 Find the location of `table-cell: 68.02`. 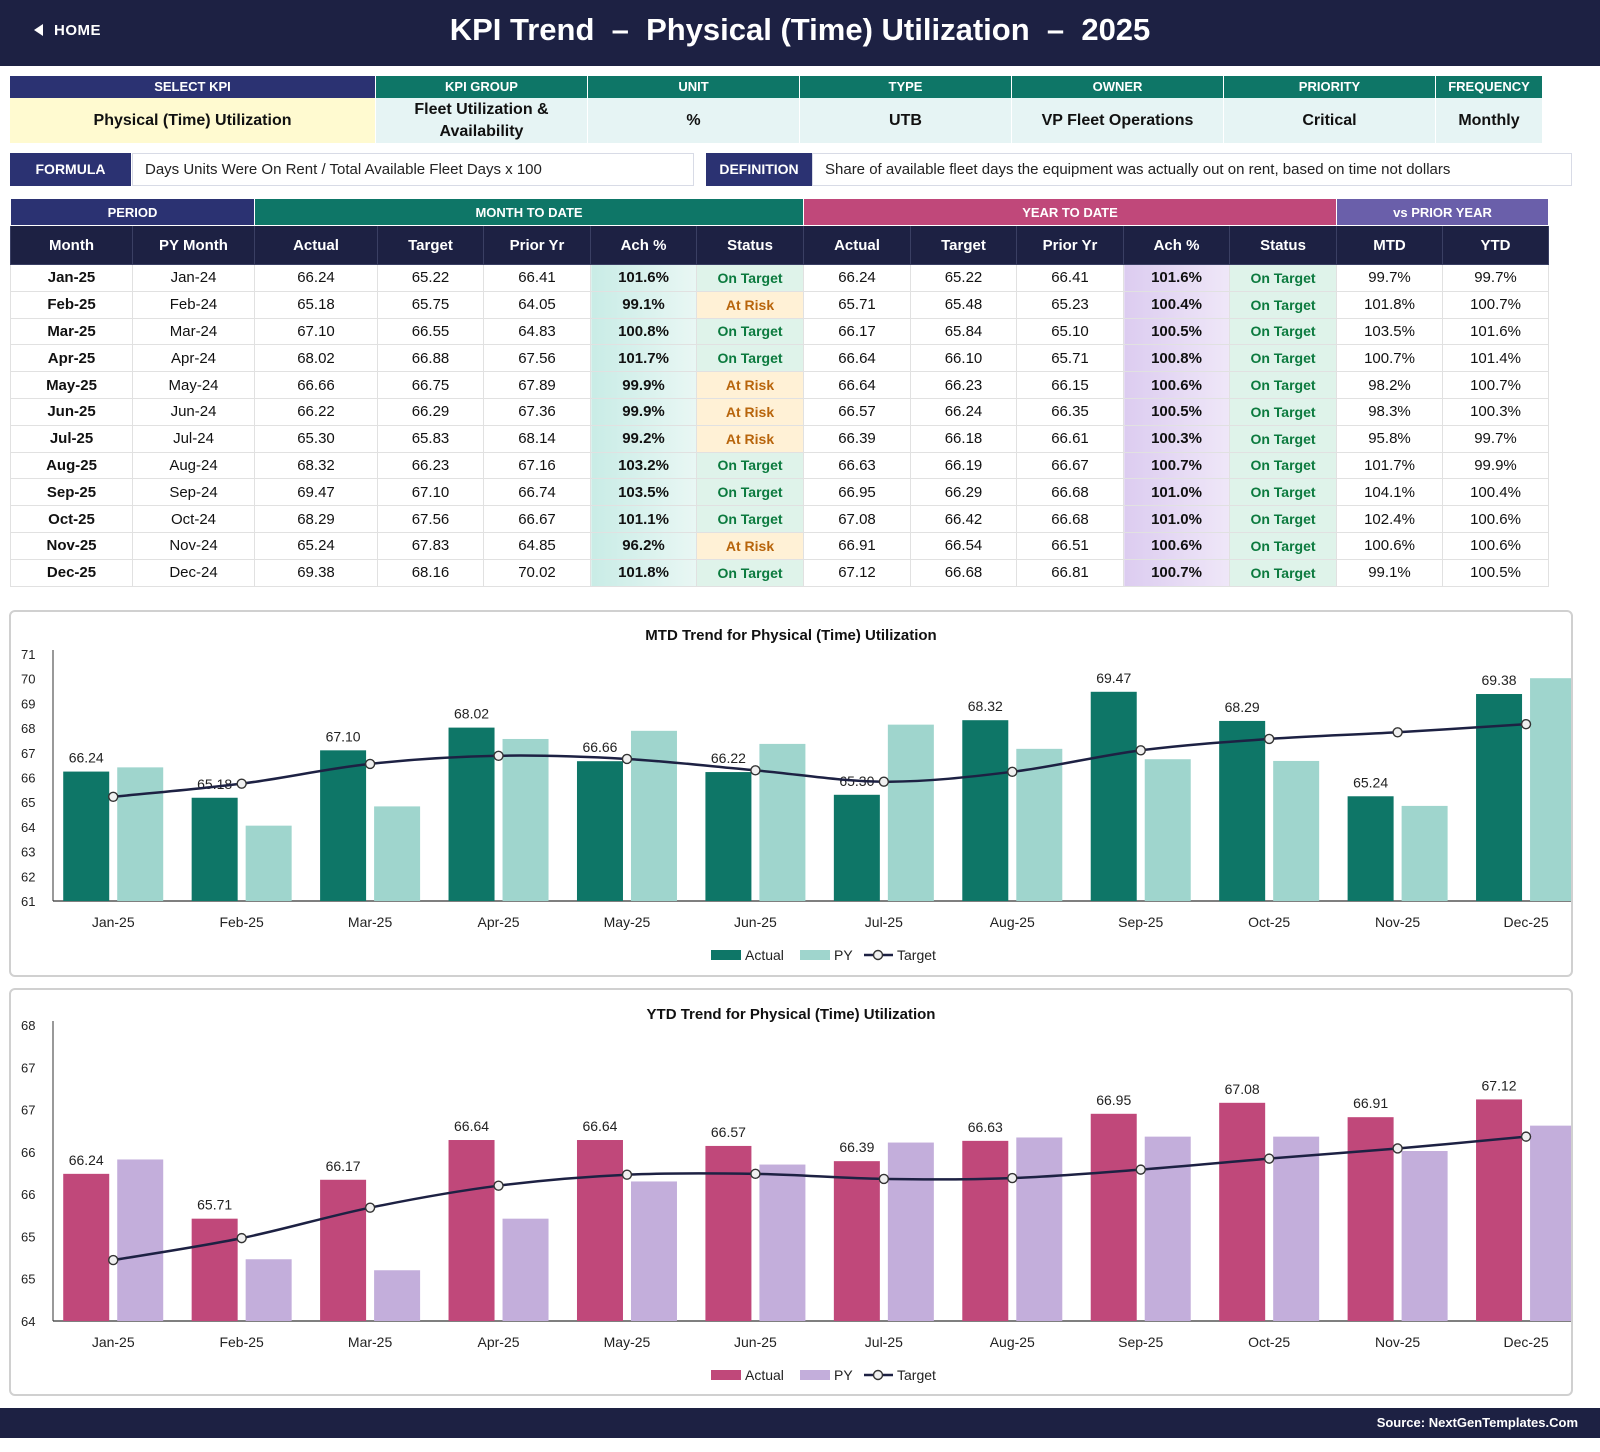

table-cell: 68.02 is located at coordinates (316, 358).